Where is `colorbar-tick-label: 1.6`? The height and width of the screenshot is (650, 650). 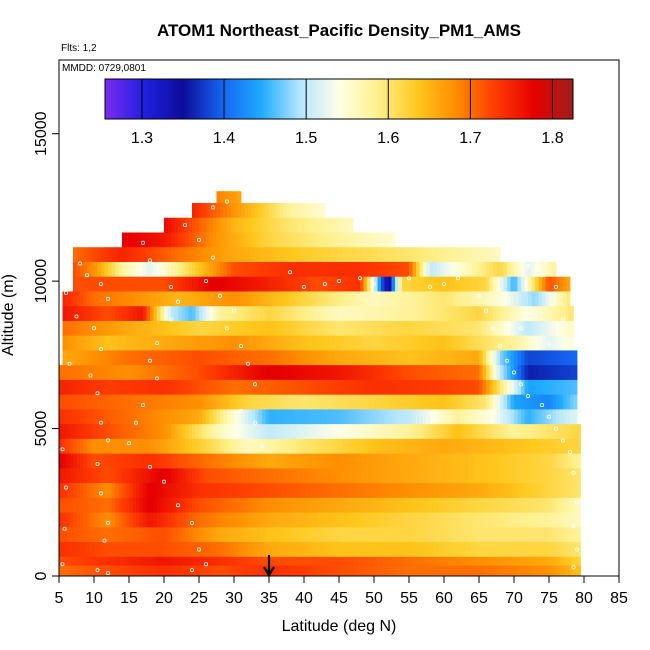 colorbar-tick-label: 1.6 is located at coordinates (388, 138).